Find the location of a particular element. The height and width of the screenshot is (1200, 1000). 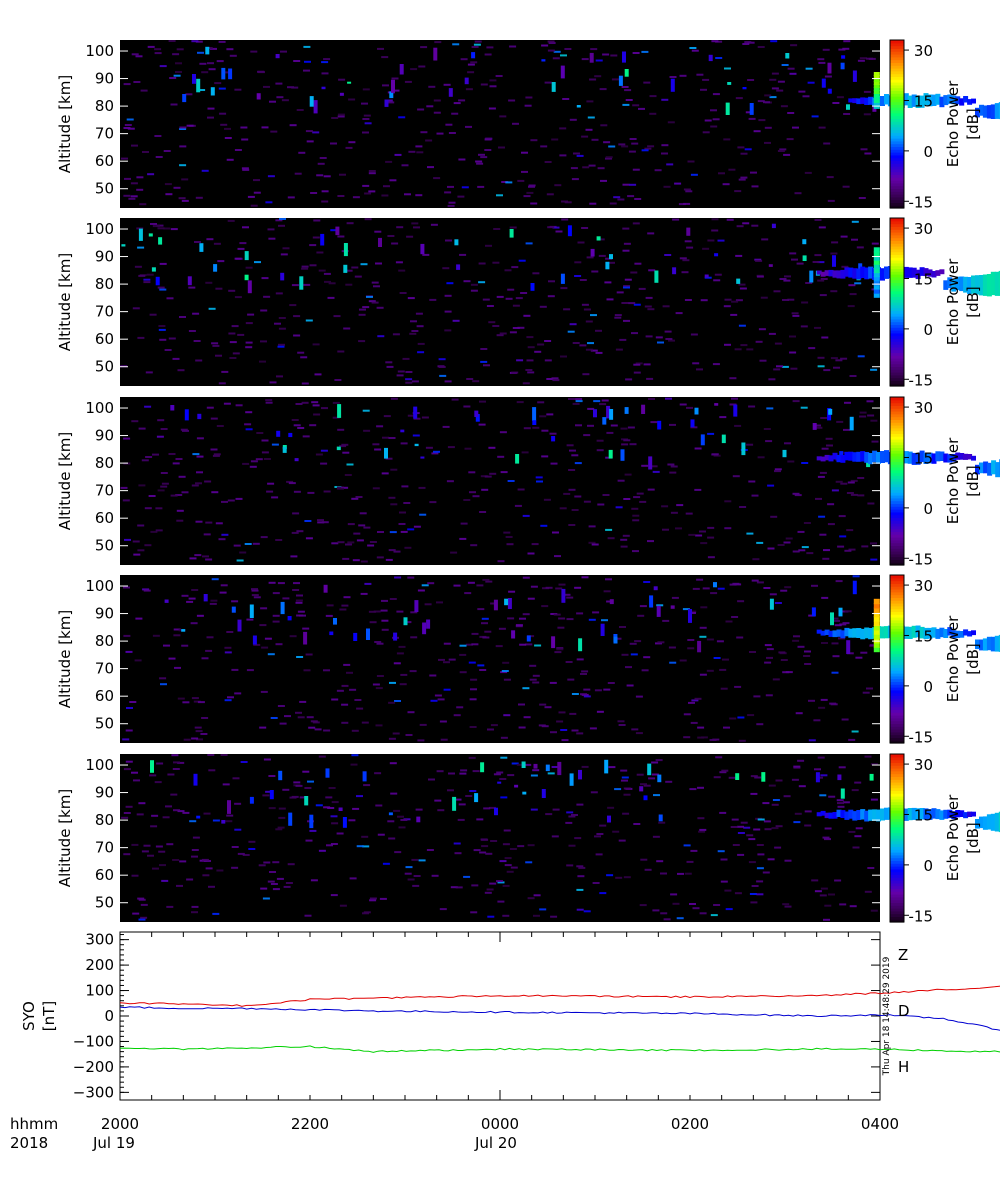

x-tick-date: Jul 19 is located at coordinates (113, 1143).